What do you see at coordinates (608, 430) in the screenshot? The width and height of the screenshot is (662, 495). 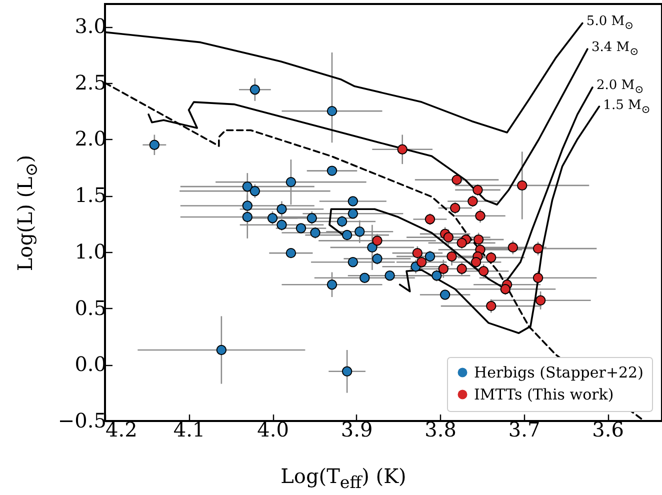 I see `x-tick-label: 3.6` at bounding box center [608, 430].